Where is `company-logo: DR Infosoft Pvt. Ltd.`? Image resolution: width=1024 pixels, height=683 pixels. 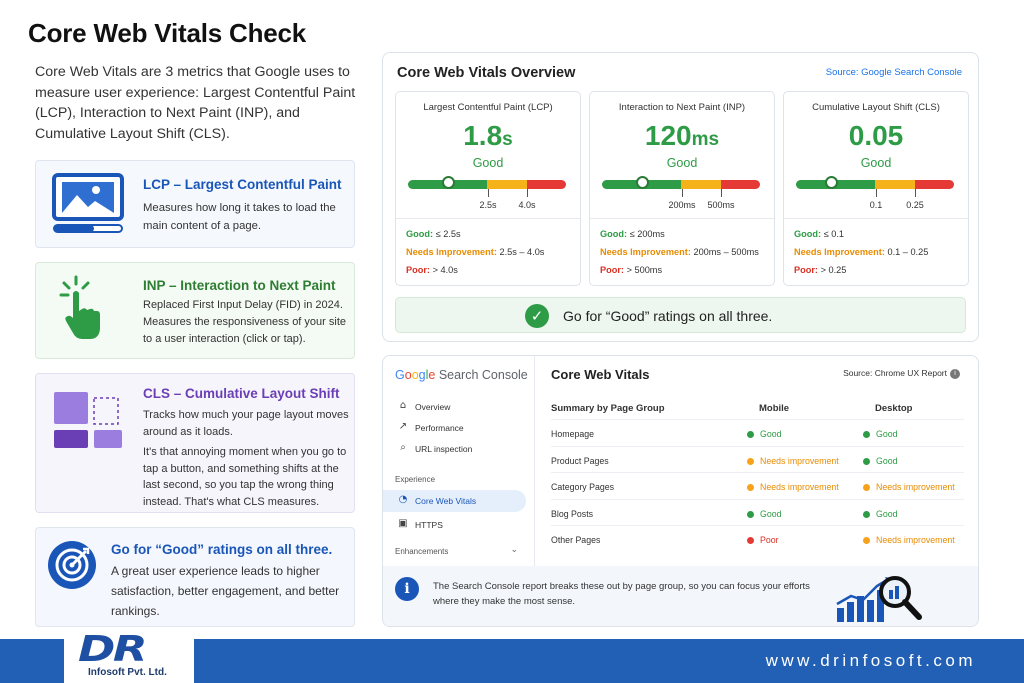
company-logo: DR Infosoft Pvt. Ltd. is located at coordinates (129, 655).